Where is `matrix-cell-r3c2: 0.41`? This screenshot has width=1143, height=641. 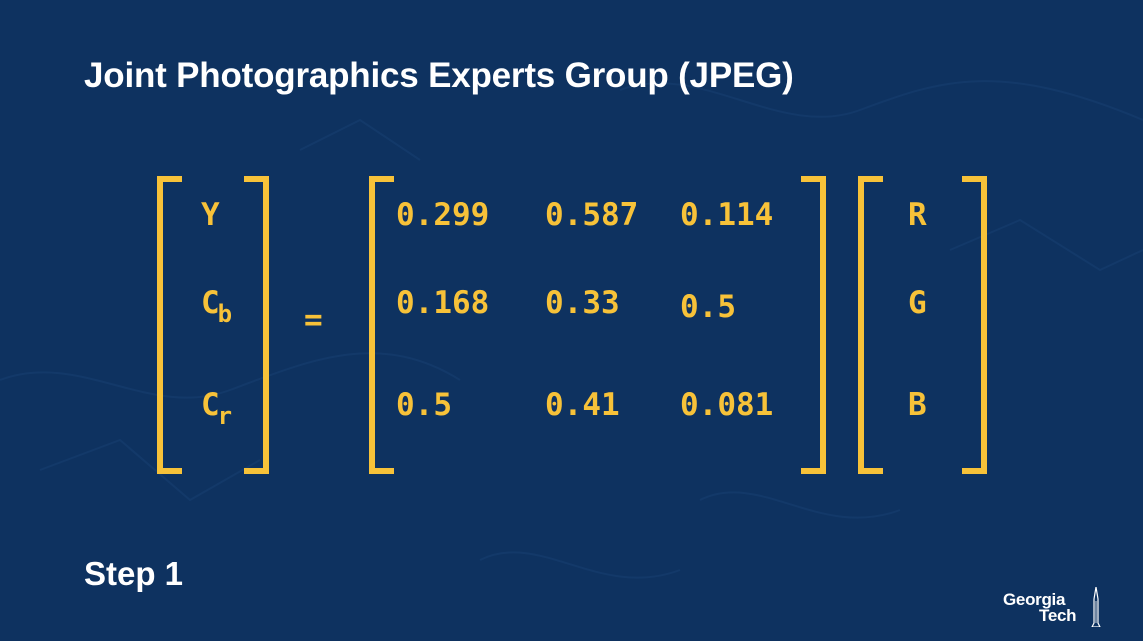 matrix-cell-r3c2: 0.41 is located at coordinates (582, 405).